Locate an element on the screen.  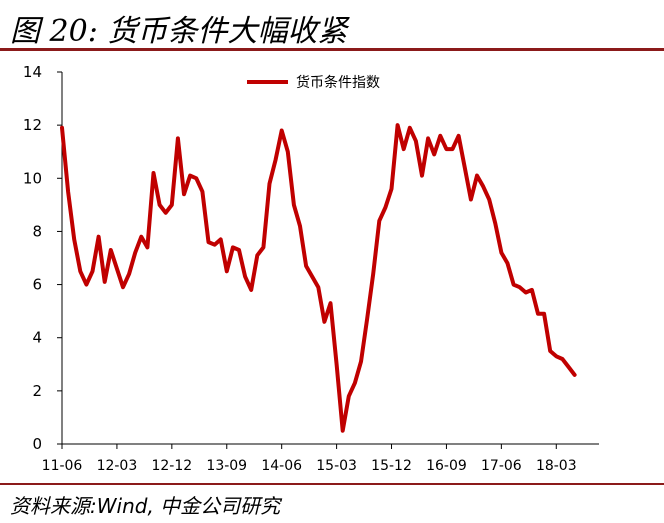
header-rule is located at coordinates (332, 49).